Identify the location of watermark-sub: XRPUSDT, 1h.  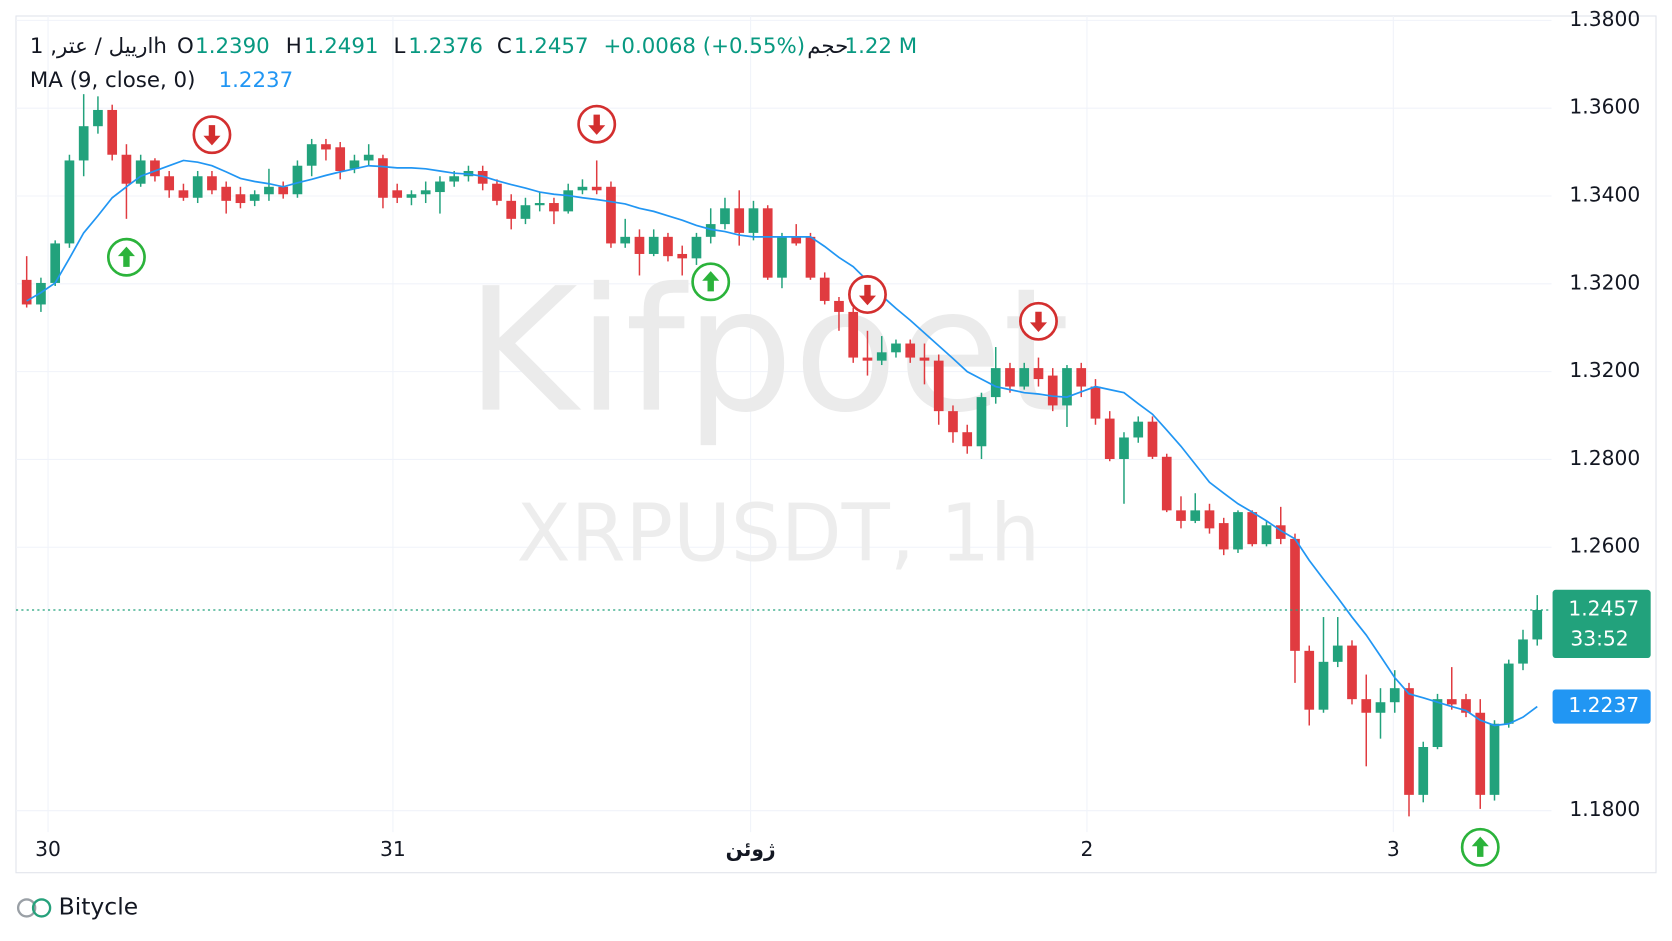
(779, 533).